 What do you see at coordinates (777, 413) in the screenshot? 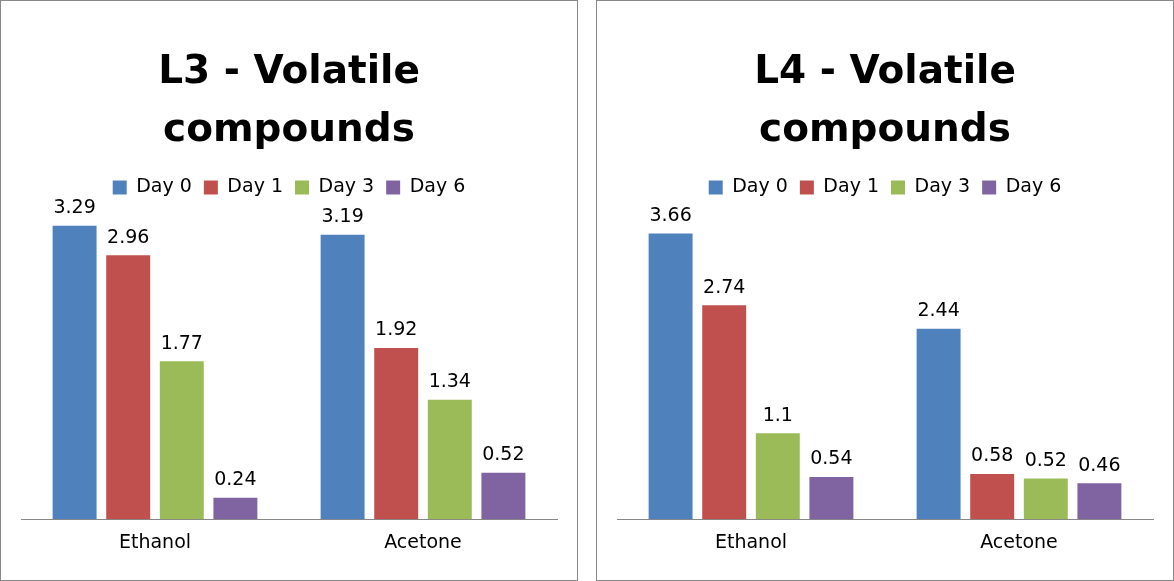
I see `data-label: 1.1` at bounding box center [777, 413].